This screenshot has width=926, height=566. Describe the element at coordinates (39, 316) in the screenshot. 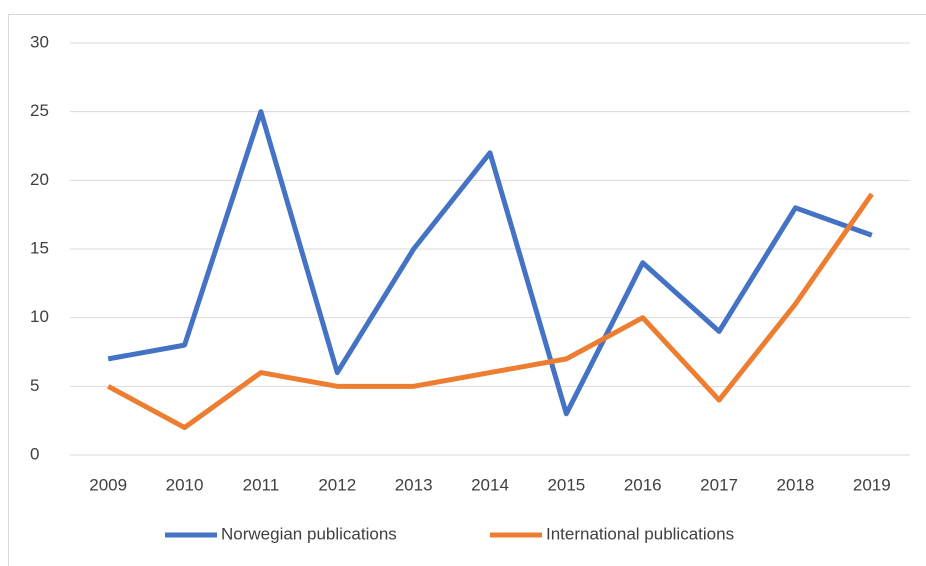

I see `y-tick-label: 10` at that location.